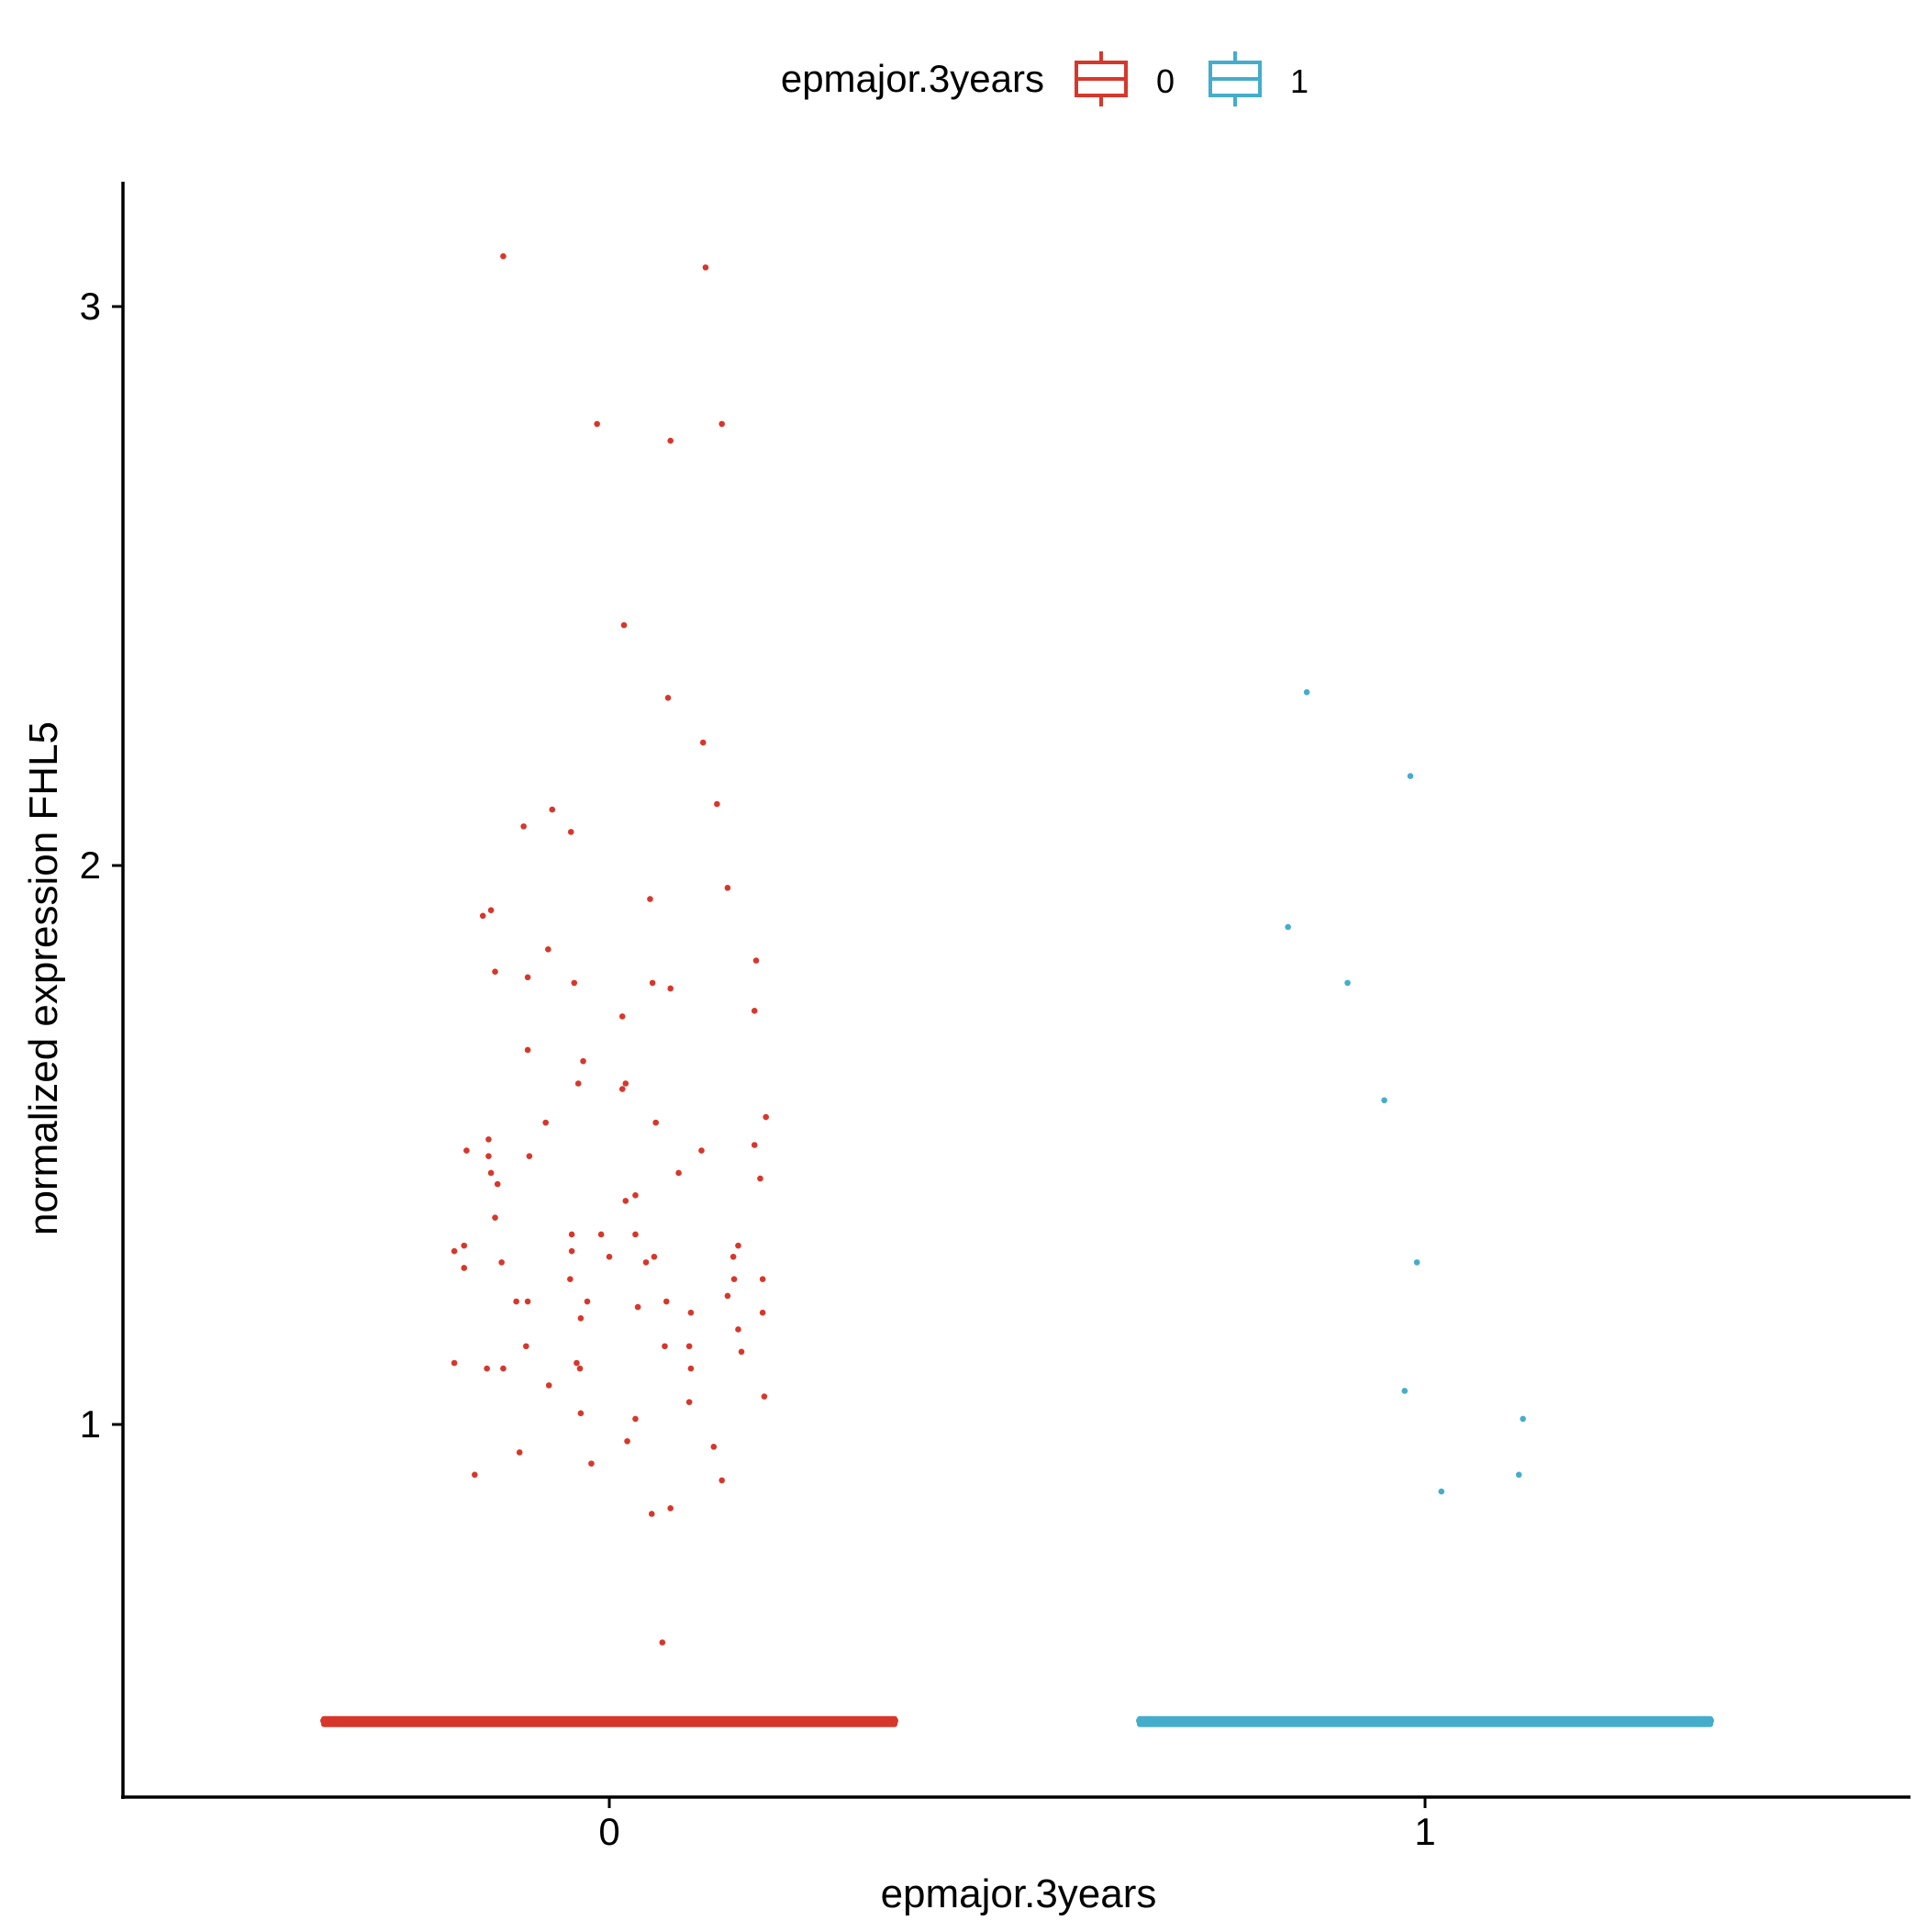 This screenshot has width=1927, height=1932. I want to click on y-axis-label: normalized expression FHL5, so click(43, 978).